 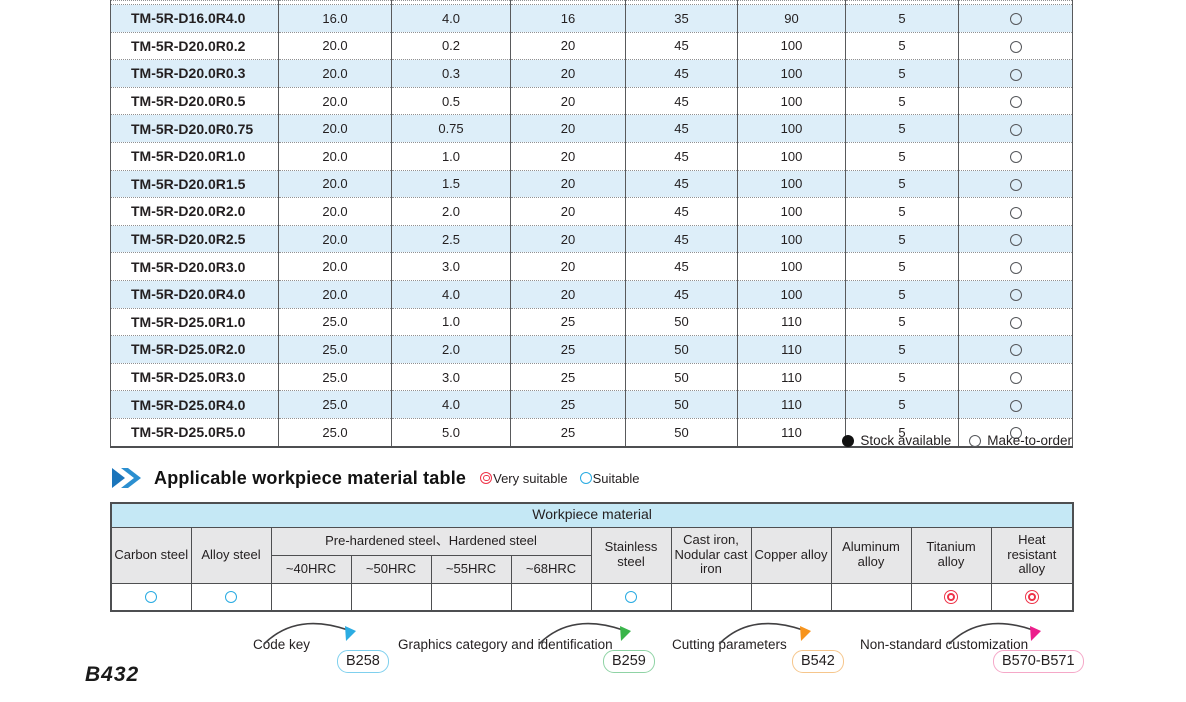 I want to click on spec-value: 90, so click(x=791, y=18).